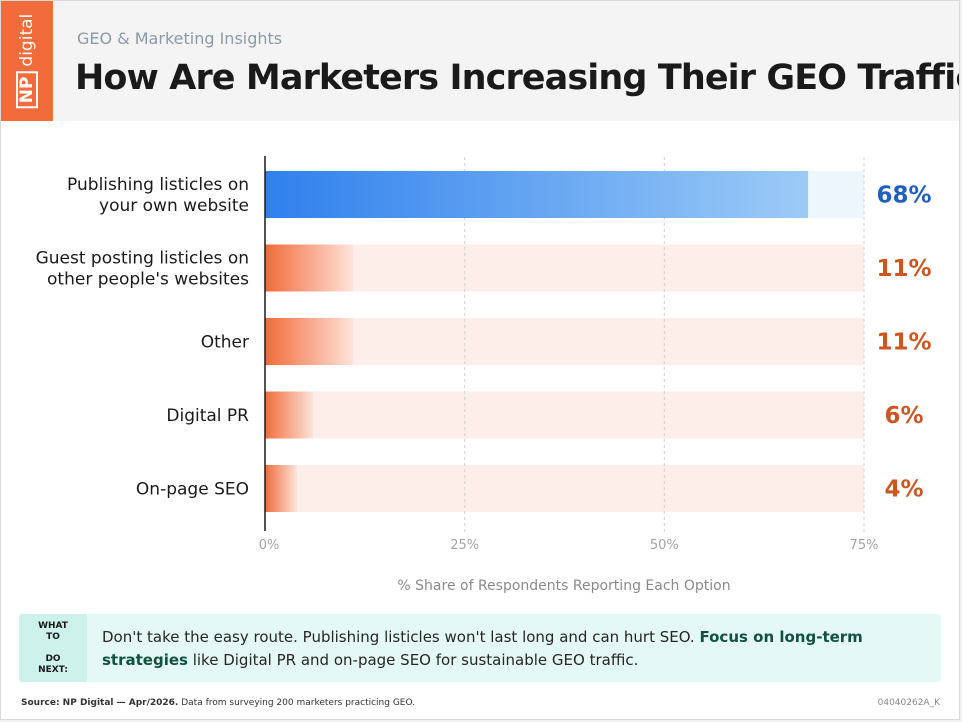  What do you see at coordinates (100, 703) in the screenshot?
I see `source-label: Source: NP Digital — Apr/2026.` at bounding box center [100, 703].